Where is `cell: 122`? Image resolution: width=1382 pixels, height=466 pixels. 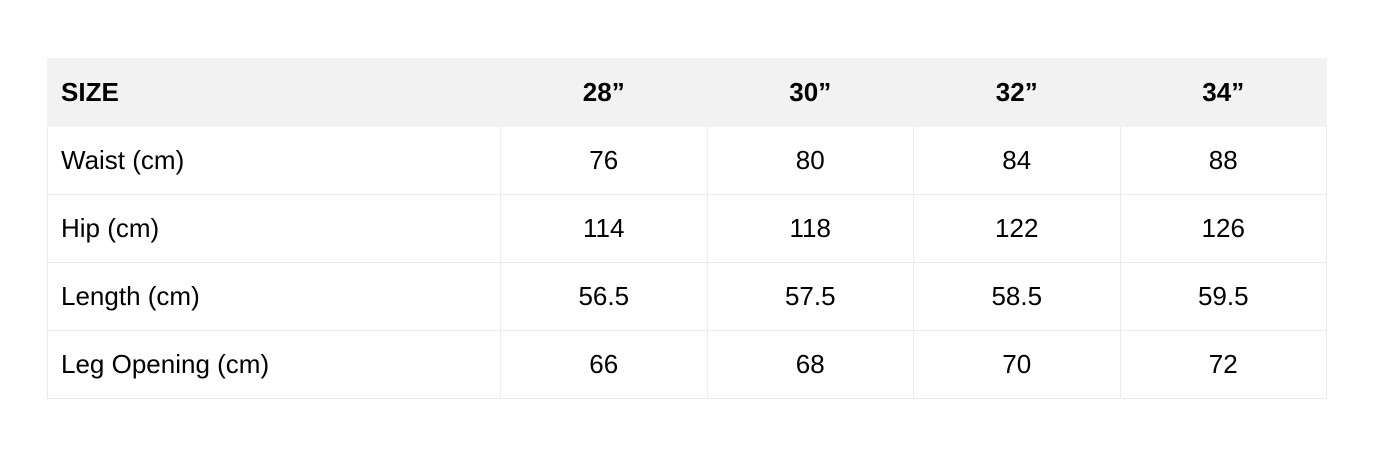
cell: 122 is located at coordinates (1017, 228).